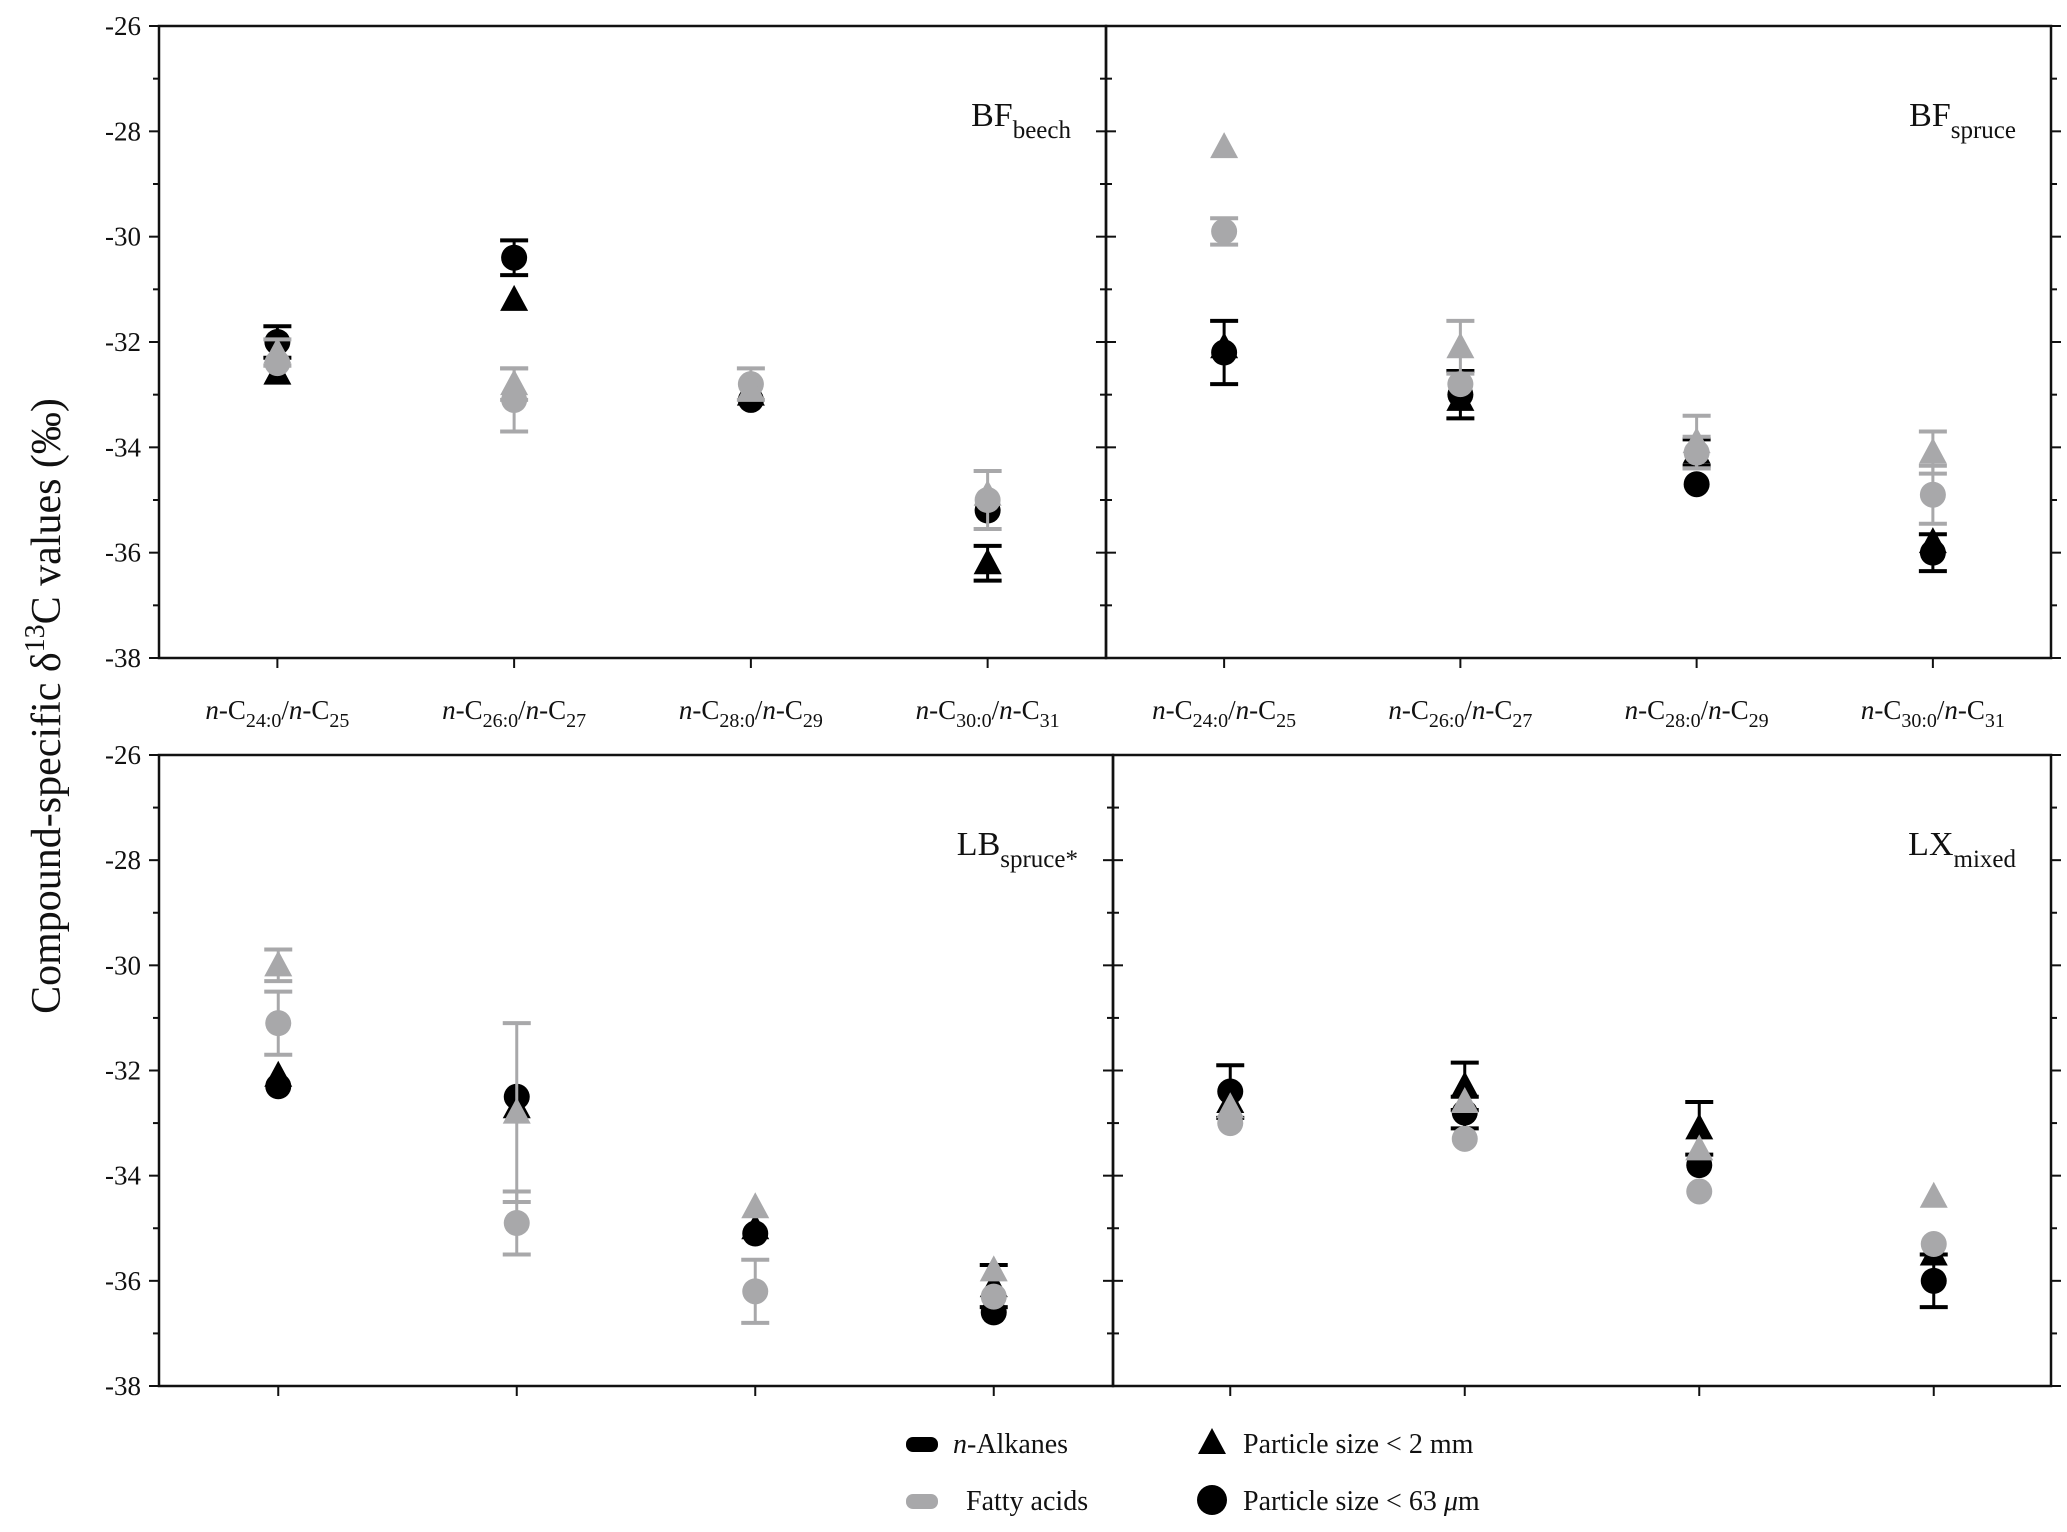 The width and height of the screenshot is (2067, 1532). I want to click on panel-title-part: beech, so click(1042, 130).